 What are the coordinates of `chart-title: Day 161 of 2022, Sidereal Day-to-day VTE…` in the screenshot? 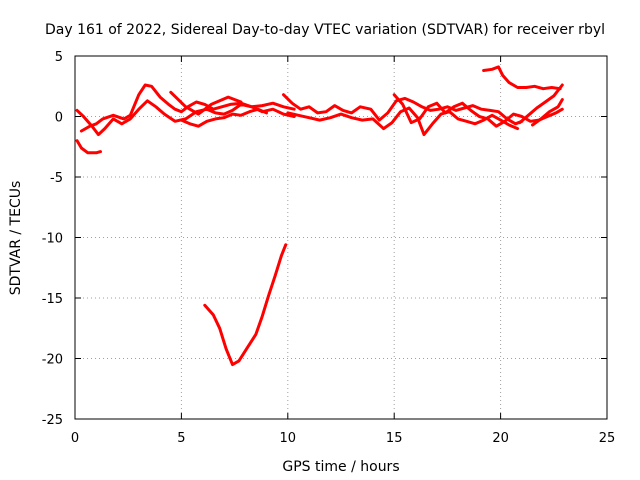 It's located at (325, 30).